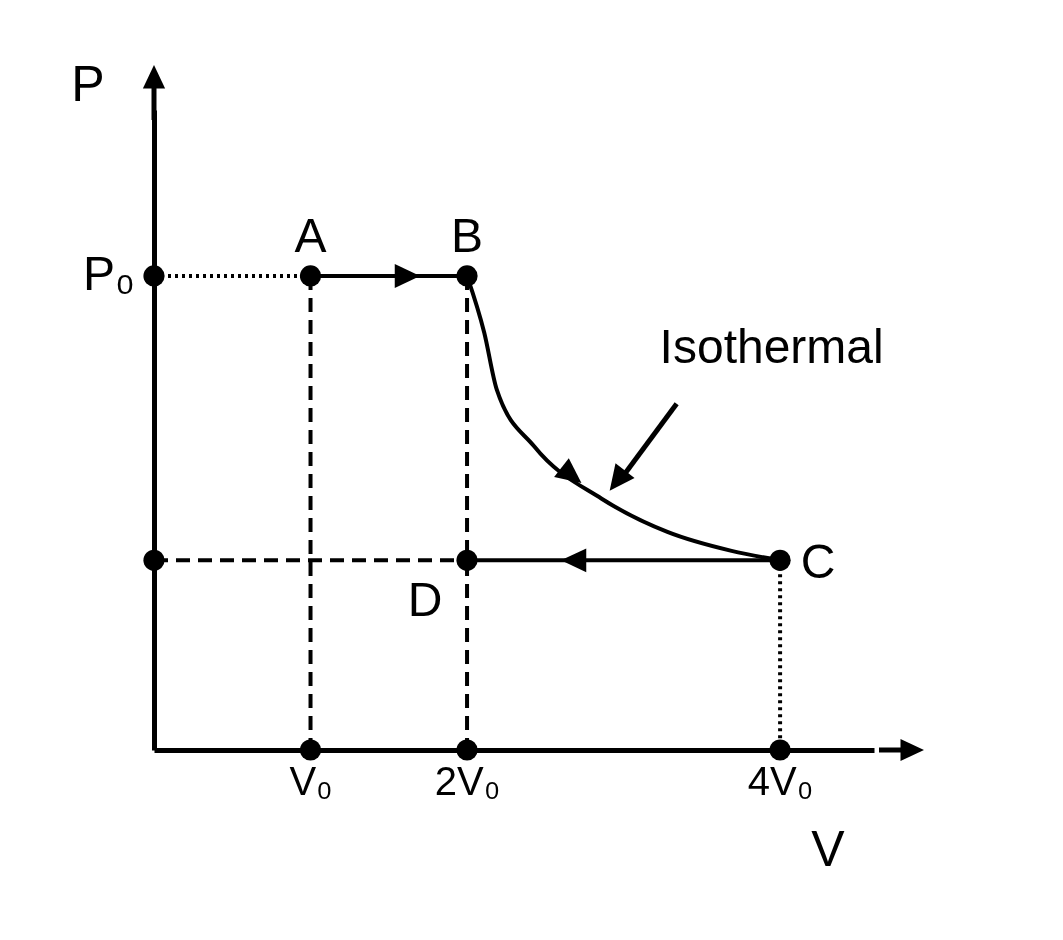  What do you see at coordinates (109, 273) in the screenshot?
I see `annotation: P₀` at bounding box center [109, 273].